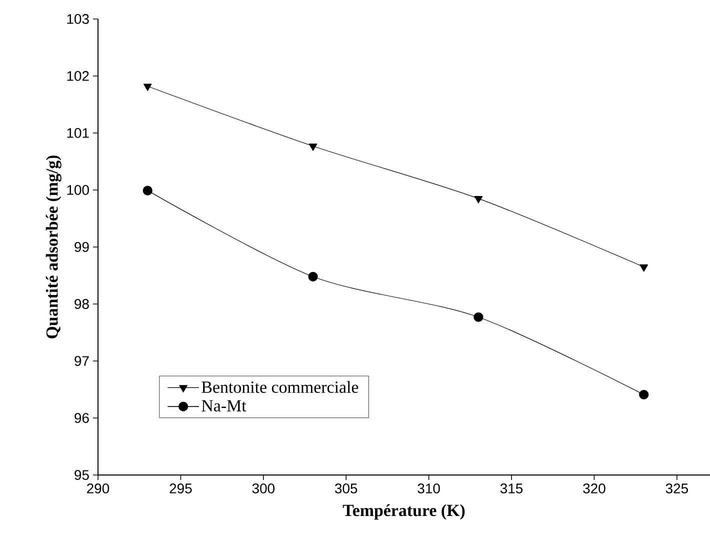 This screenshot has width=710, height=551. I want to click on x-tick-label: 305, so click(346, 489).